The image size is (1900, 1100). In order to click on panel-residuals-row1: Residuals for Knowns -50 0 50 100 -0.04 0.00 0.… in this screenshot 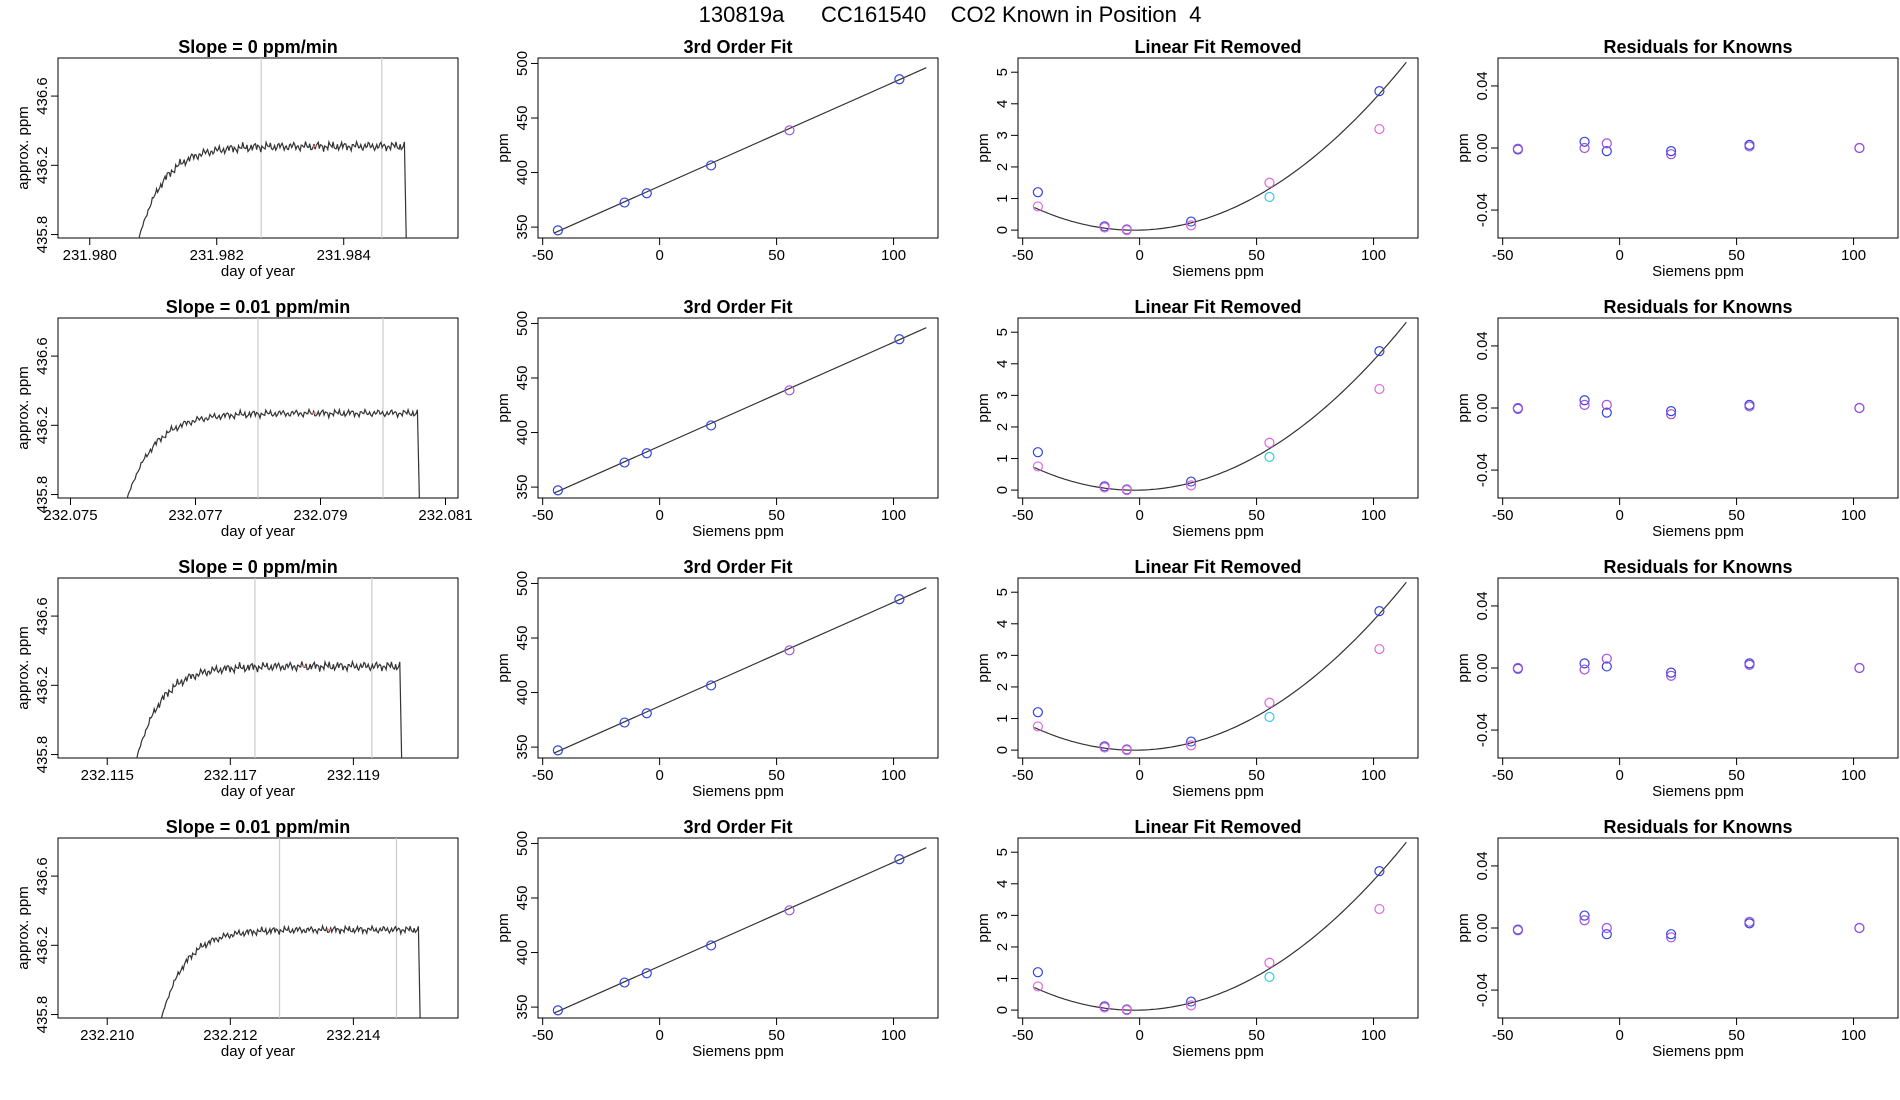, I will do `click(1677, 158)`.